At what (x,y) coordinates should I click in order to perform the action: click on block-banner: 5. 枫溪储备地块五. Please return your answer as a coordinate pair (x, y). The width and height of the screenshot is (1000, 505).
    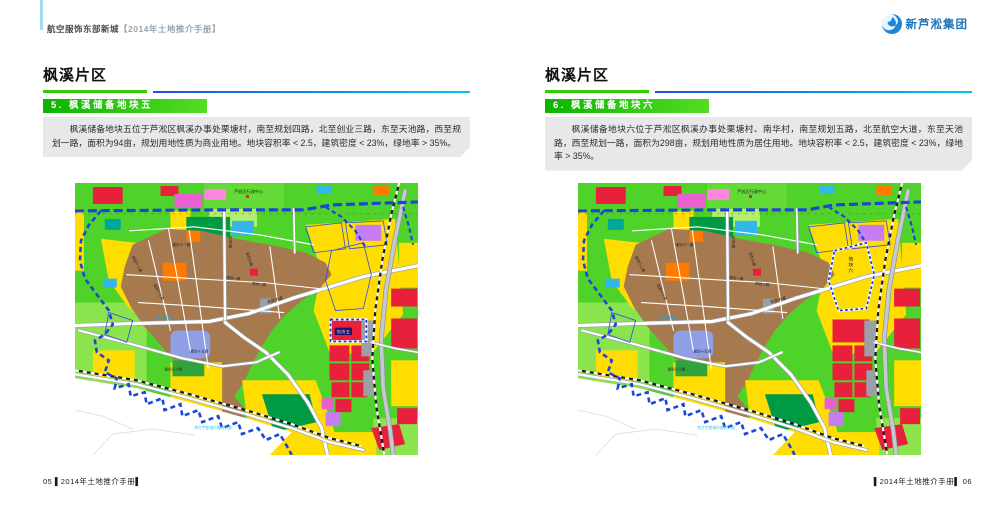
    Looking at the image, I should click on (125, 106).